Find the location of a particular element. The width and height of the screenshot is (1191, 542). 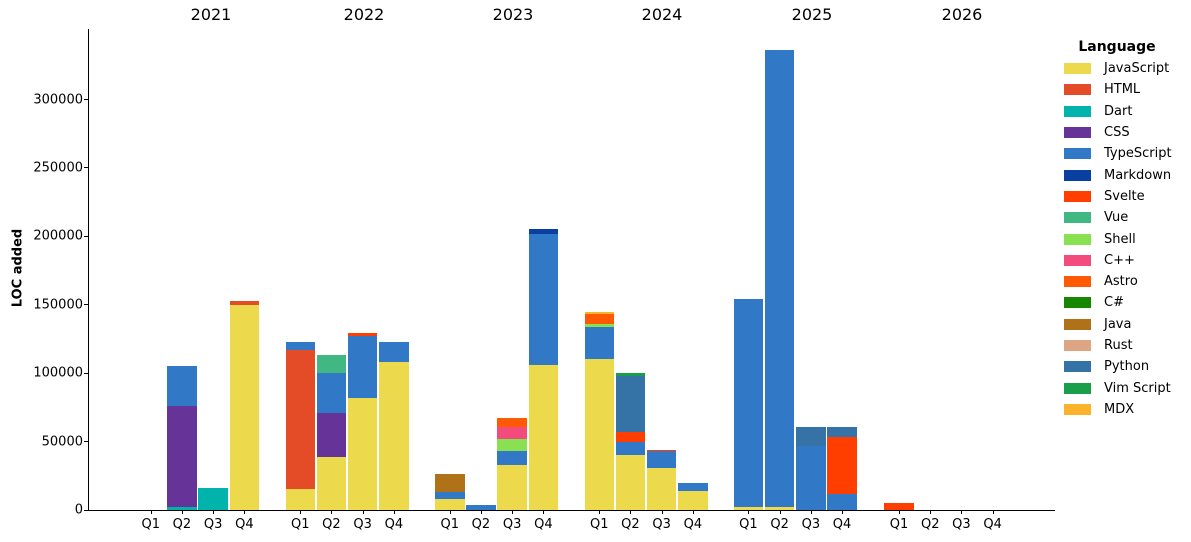

bar-segment-2022-Q4-JavaScript is located at coordinates (394, 436).